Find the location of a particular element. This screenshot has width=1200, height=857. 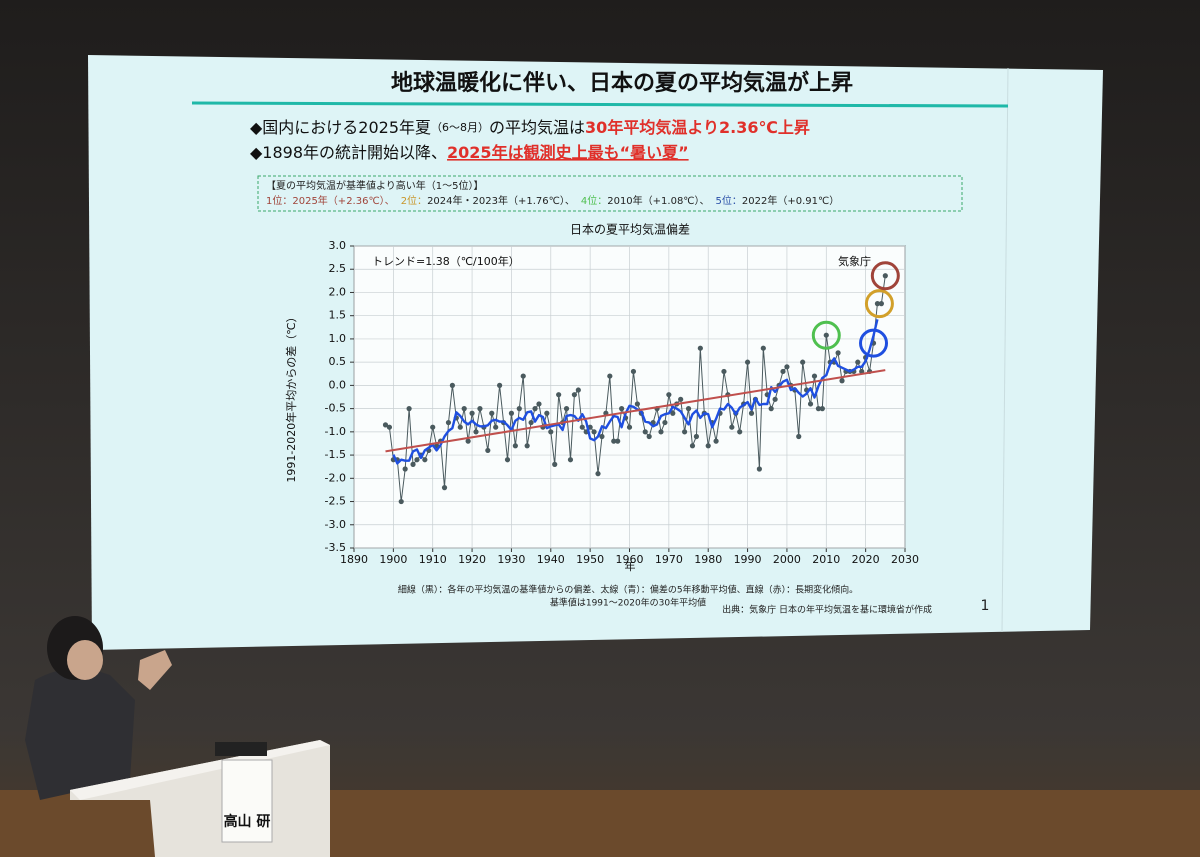

ranking-text: 5位： is located at coordinates (729, 200).